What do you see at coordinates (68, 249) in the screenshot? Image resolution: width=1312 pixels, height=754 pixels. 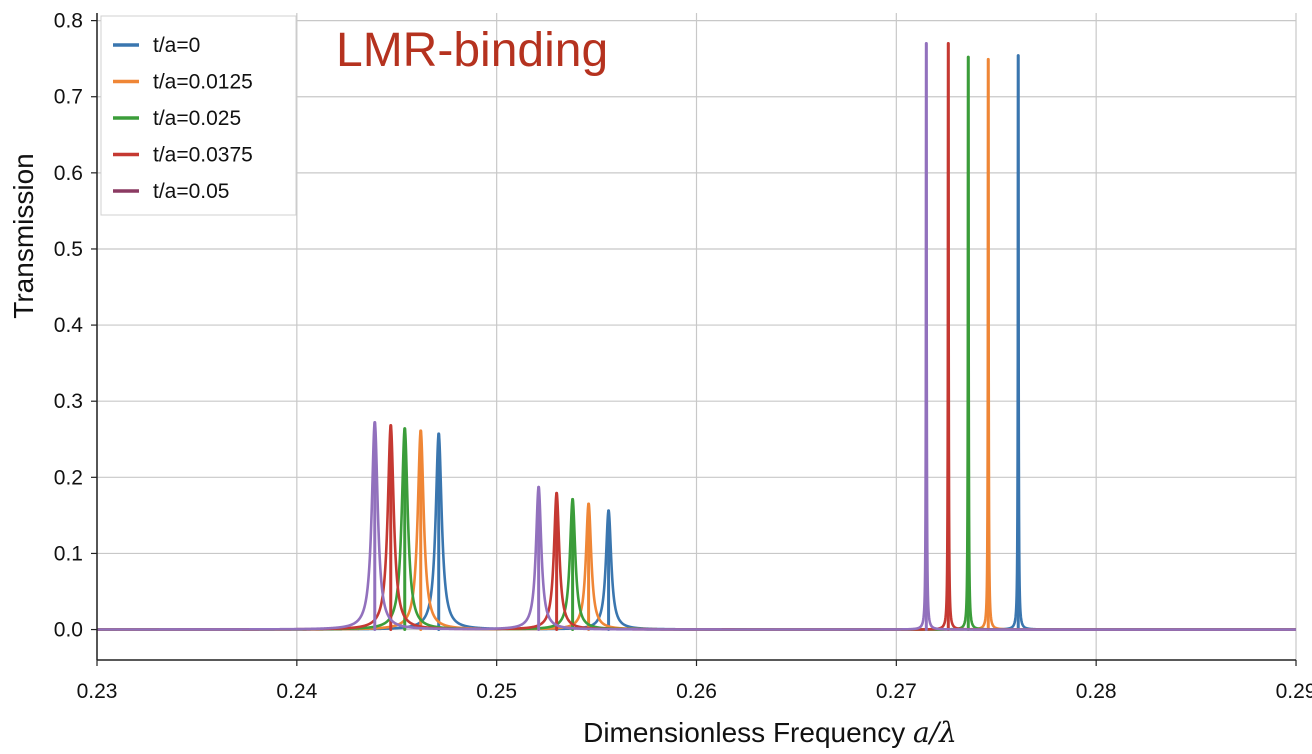 I see `y-tick-label: 0.5` at bounding box center [68, 249].